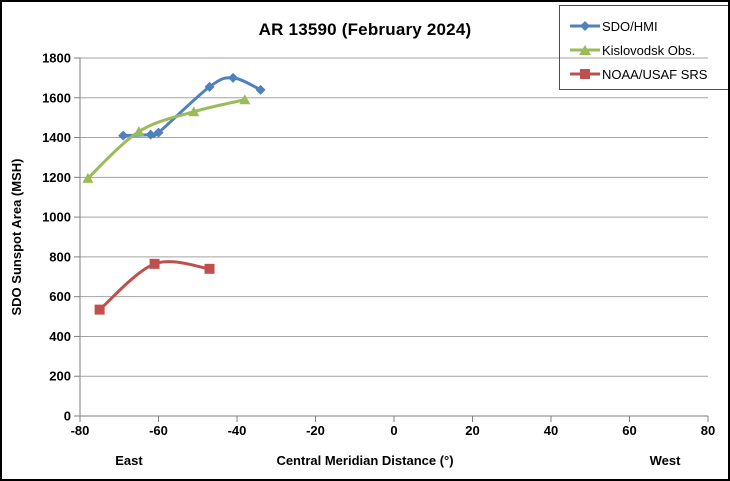  What do you see at coordinates (551, 430) in the screenshot?
I see `x-tick-label: 40` at bounding box center [551, 430].